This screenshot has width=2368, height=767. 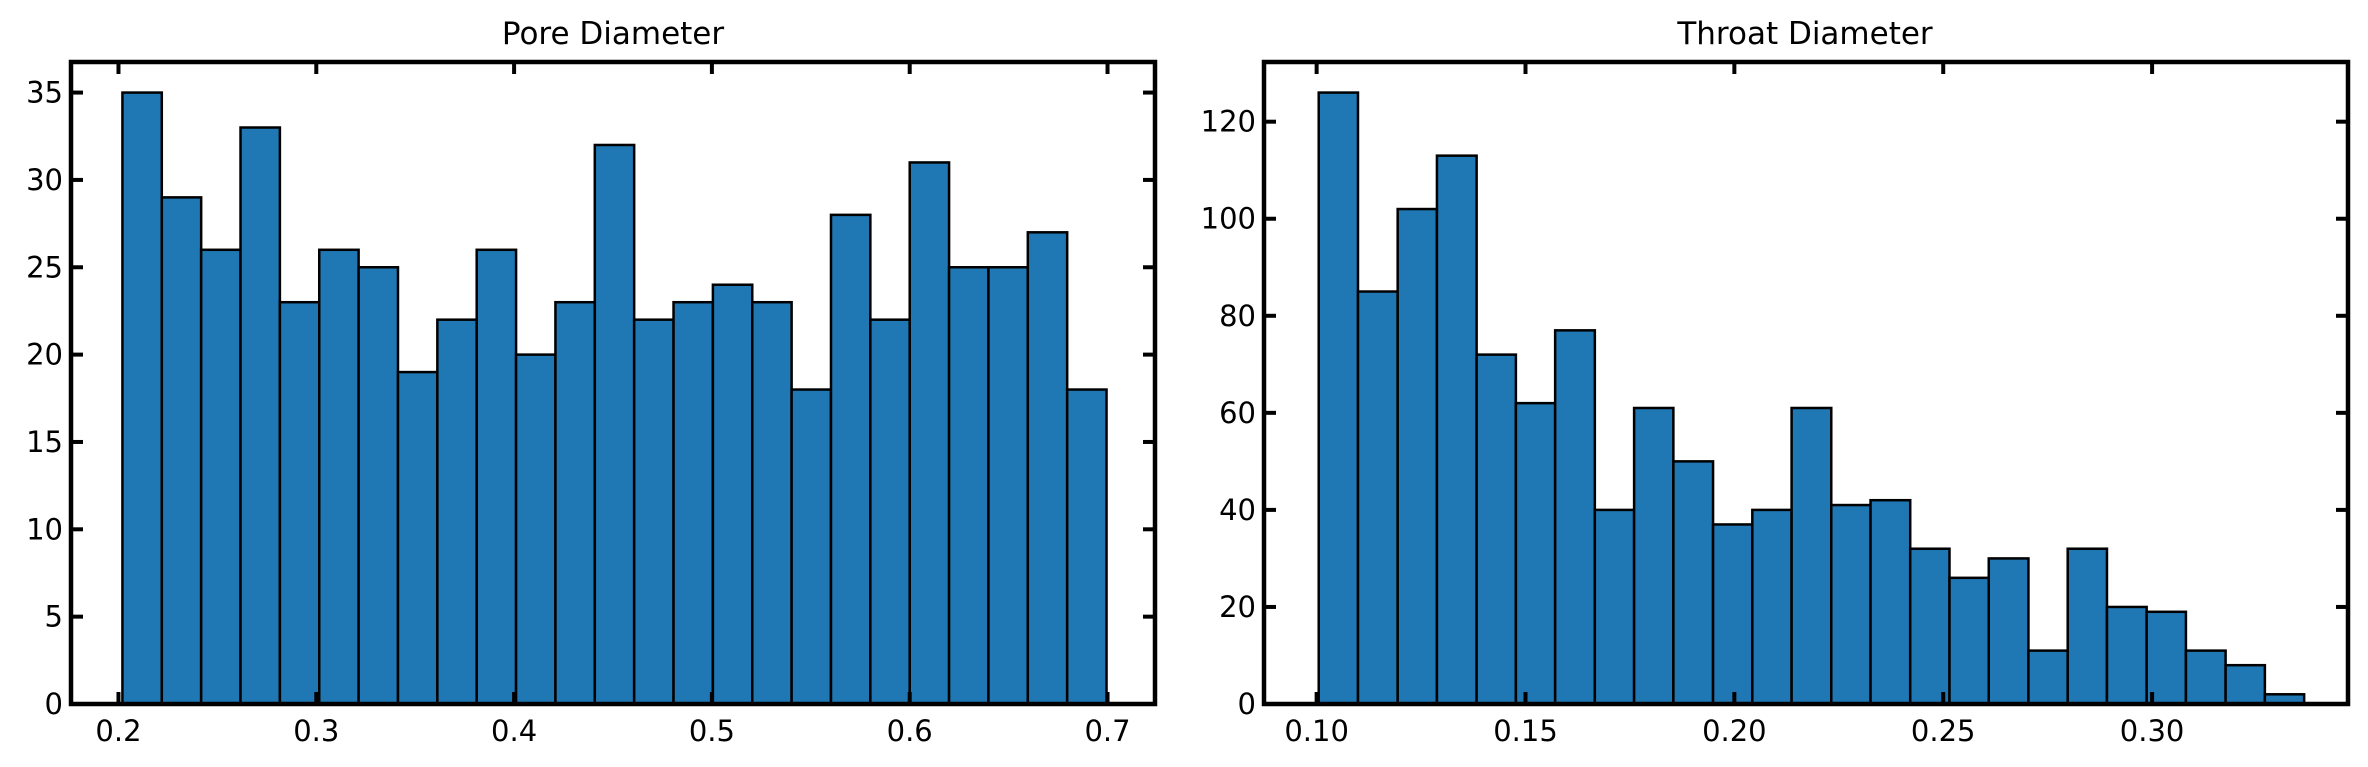 I want to click on pore-diameter-ytick-label-0: 0, so click(x=54, y=704).